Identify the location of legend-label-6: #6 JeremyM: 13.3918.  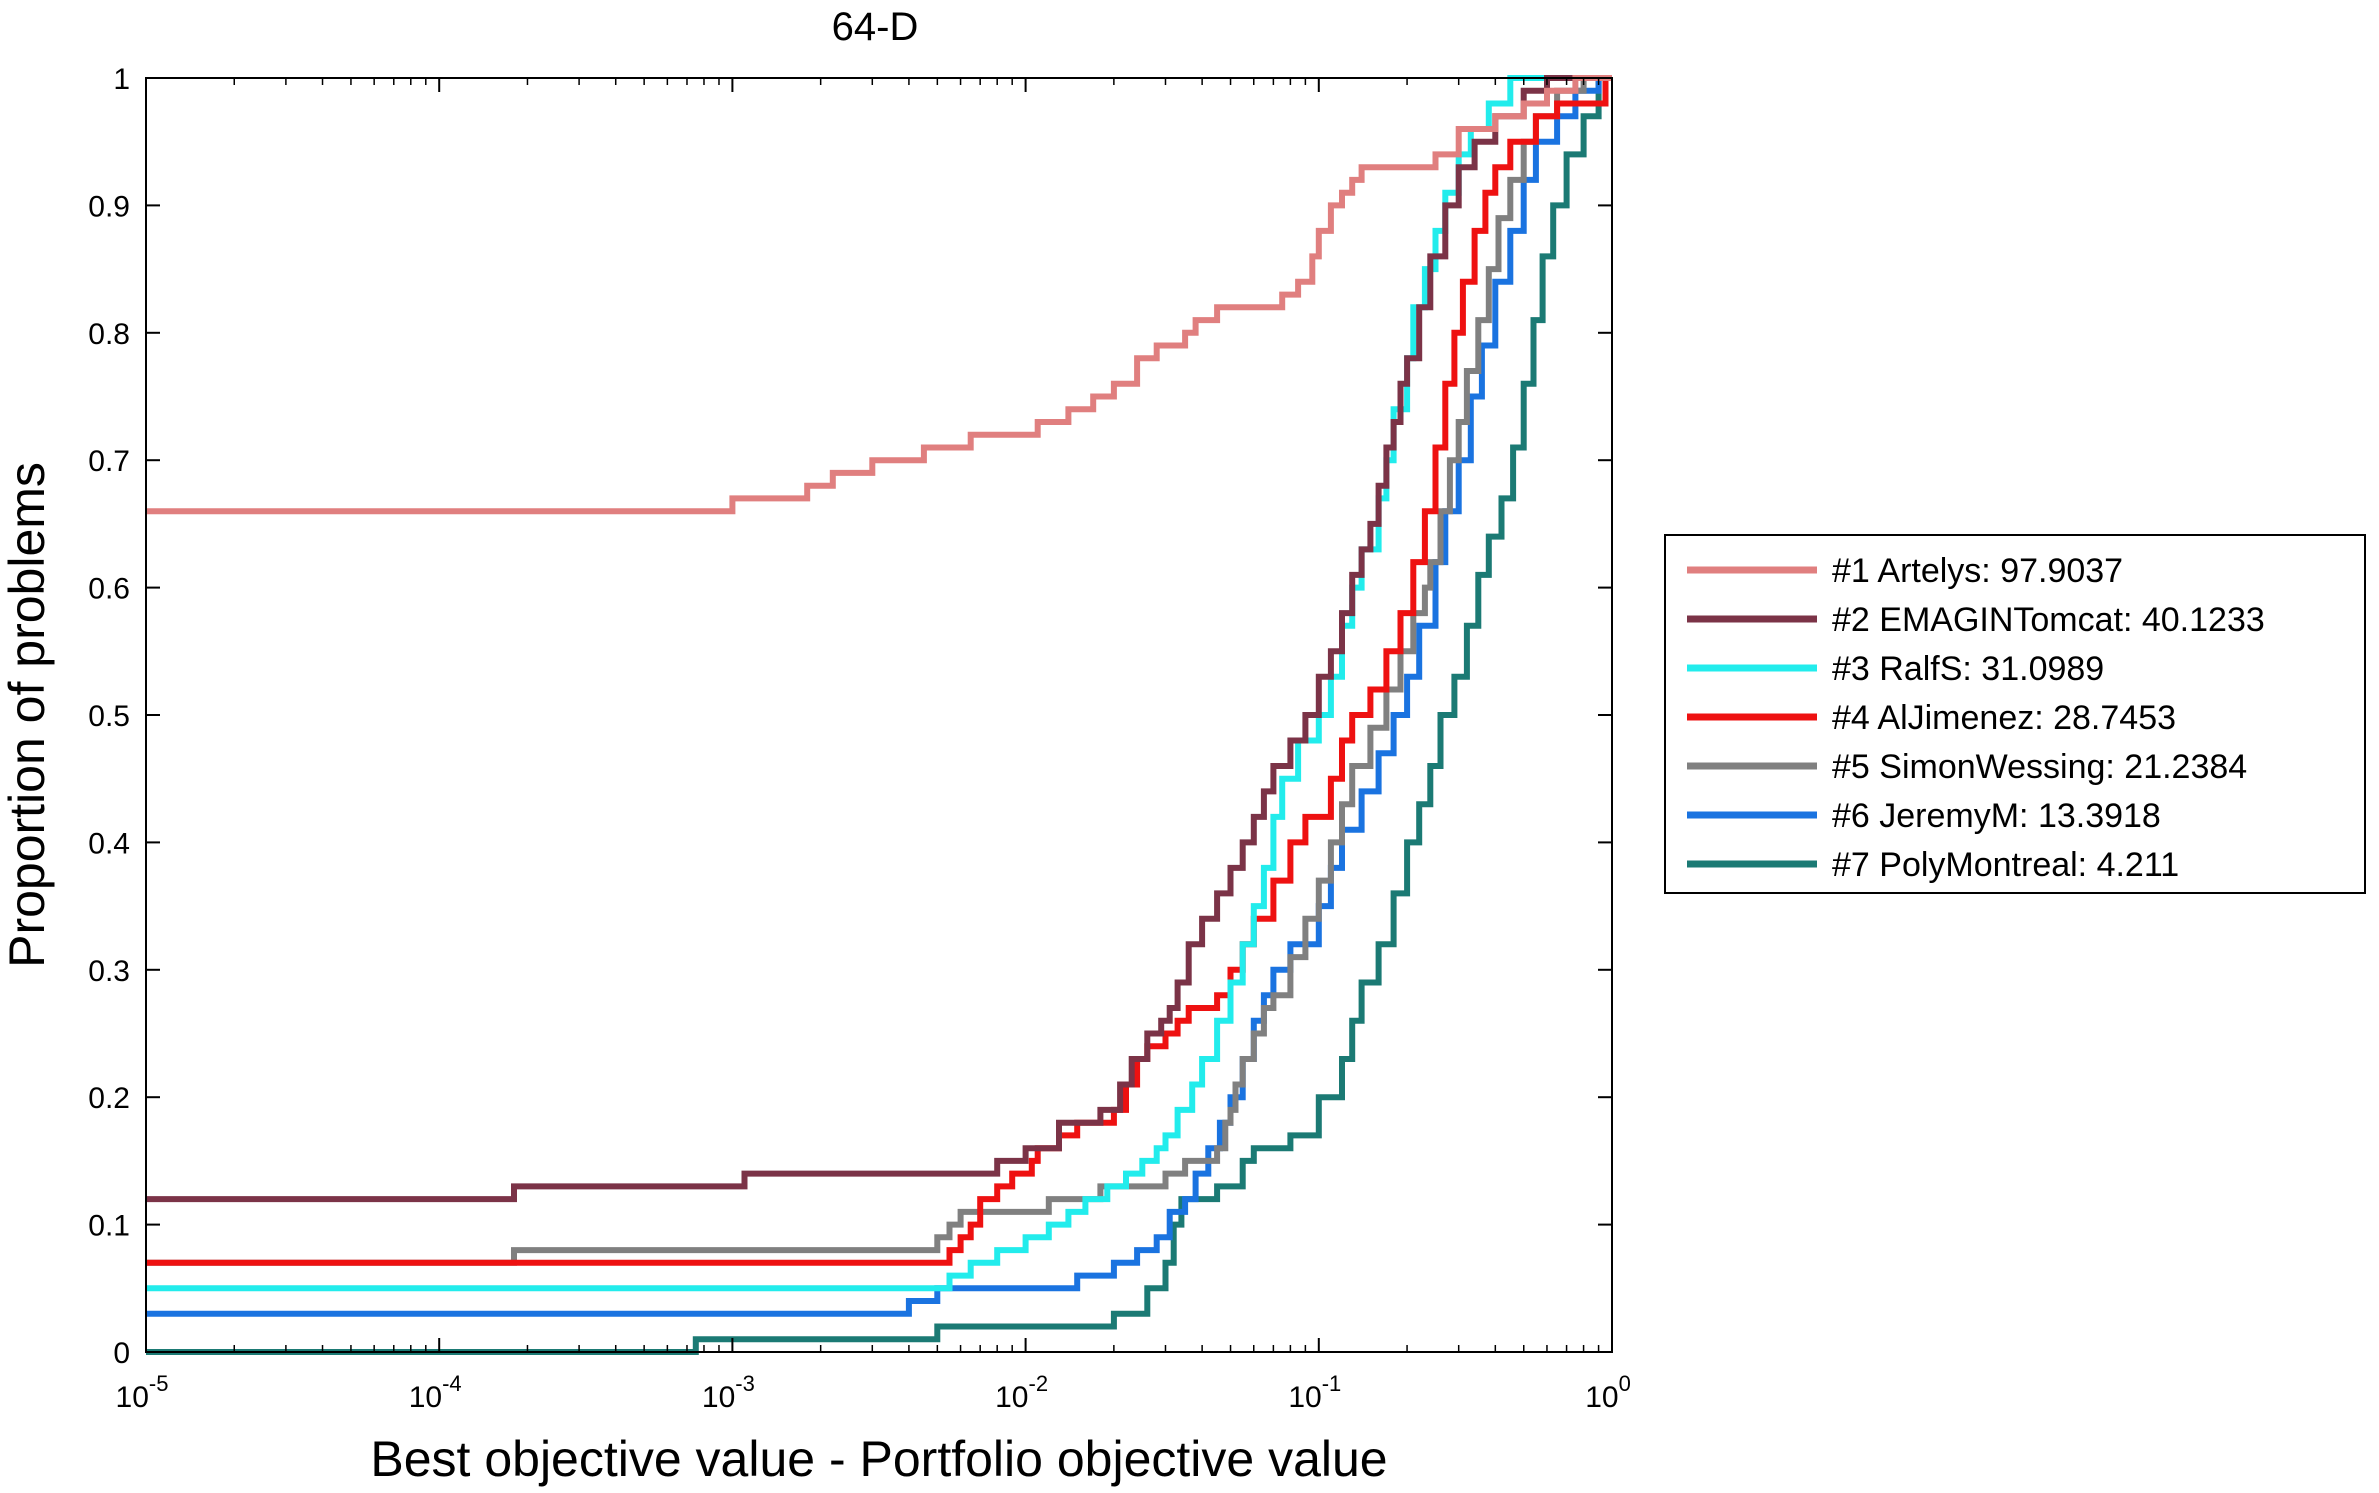
(1996, 816).